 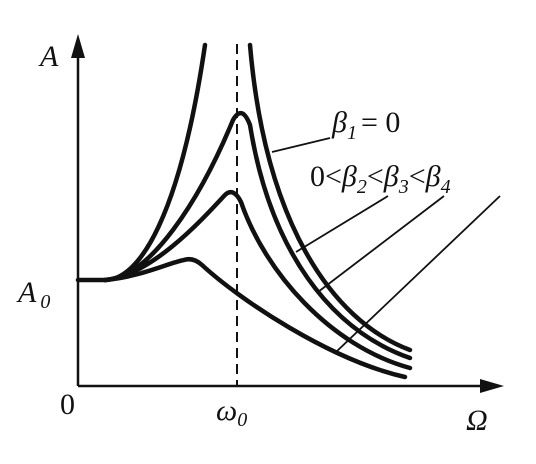 What do you see at coordinates (477, 420) in the screenshot?
I see `x-label: Ω` at bounding box center [477, 420].